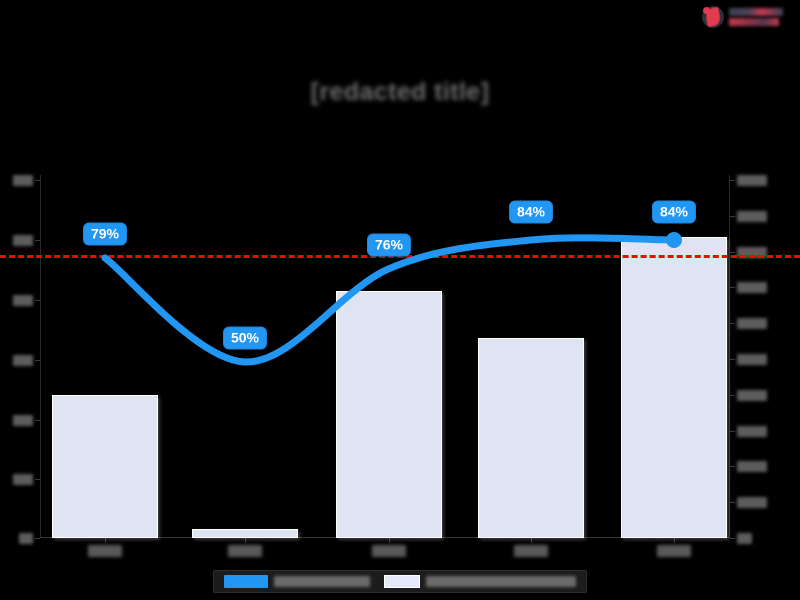 This screenshot has width=800, height=600. I want to click on bar-swatch-icon, so click(402, 581).